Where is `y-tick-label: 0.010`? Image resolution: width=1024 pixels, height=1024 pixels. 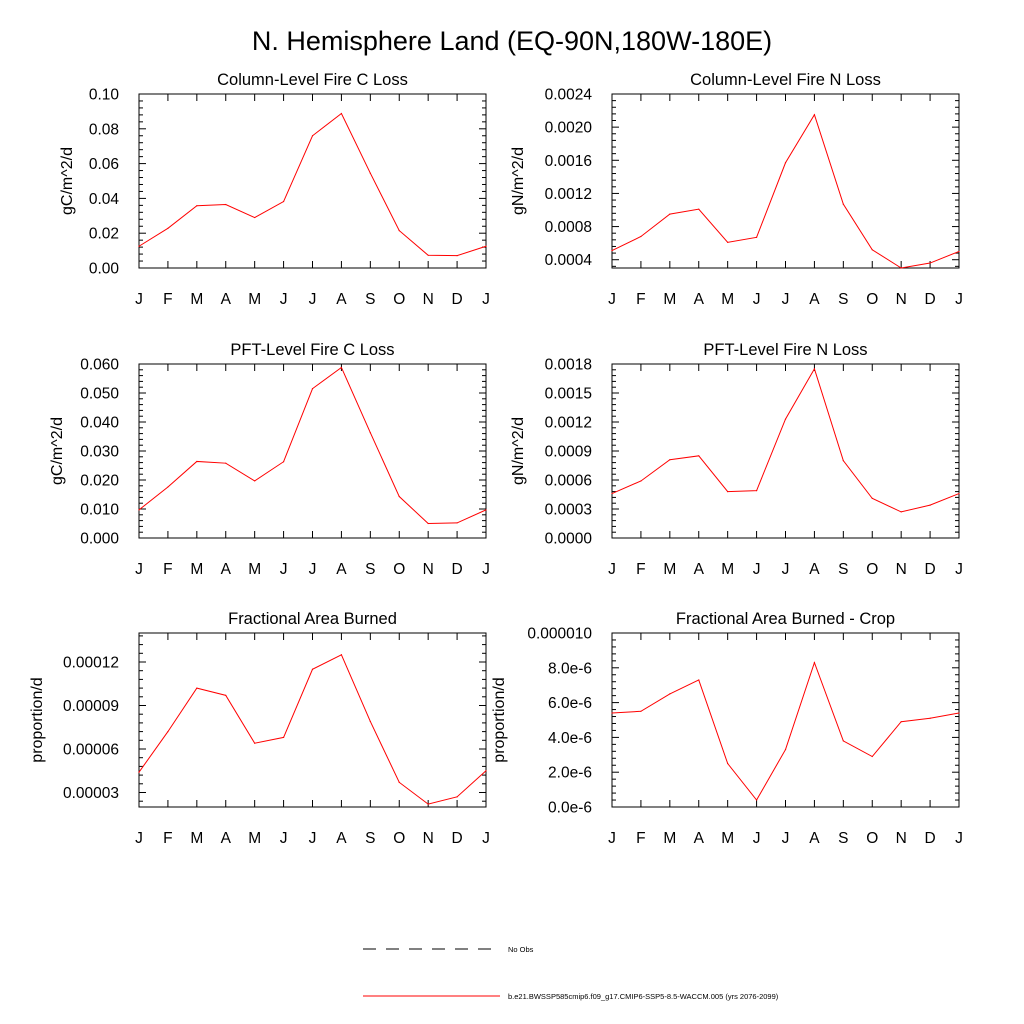
y-tick-label: 0.010 is located at coordinates (99, 510).